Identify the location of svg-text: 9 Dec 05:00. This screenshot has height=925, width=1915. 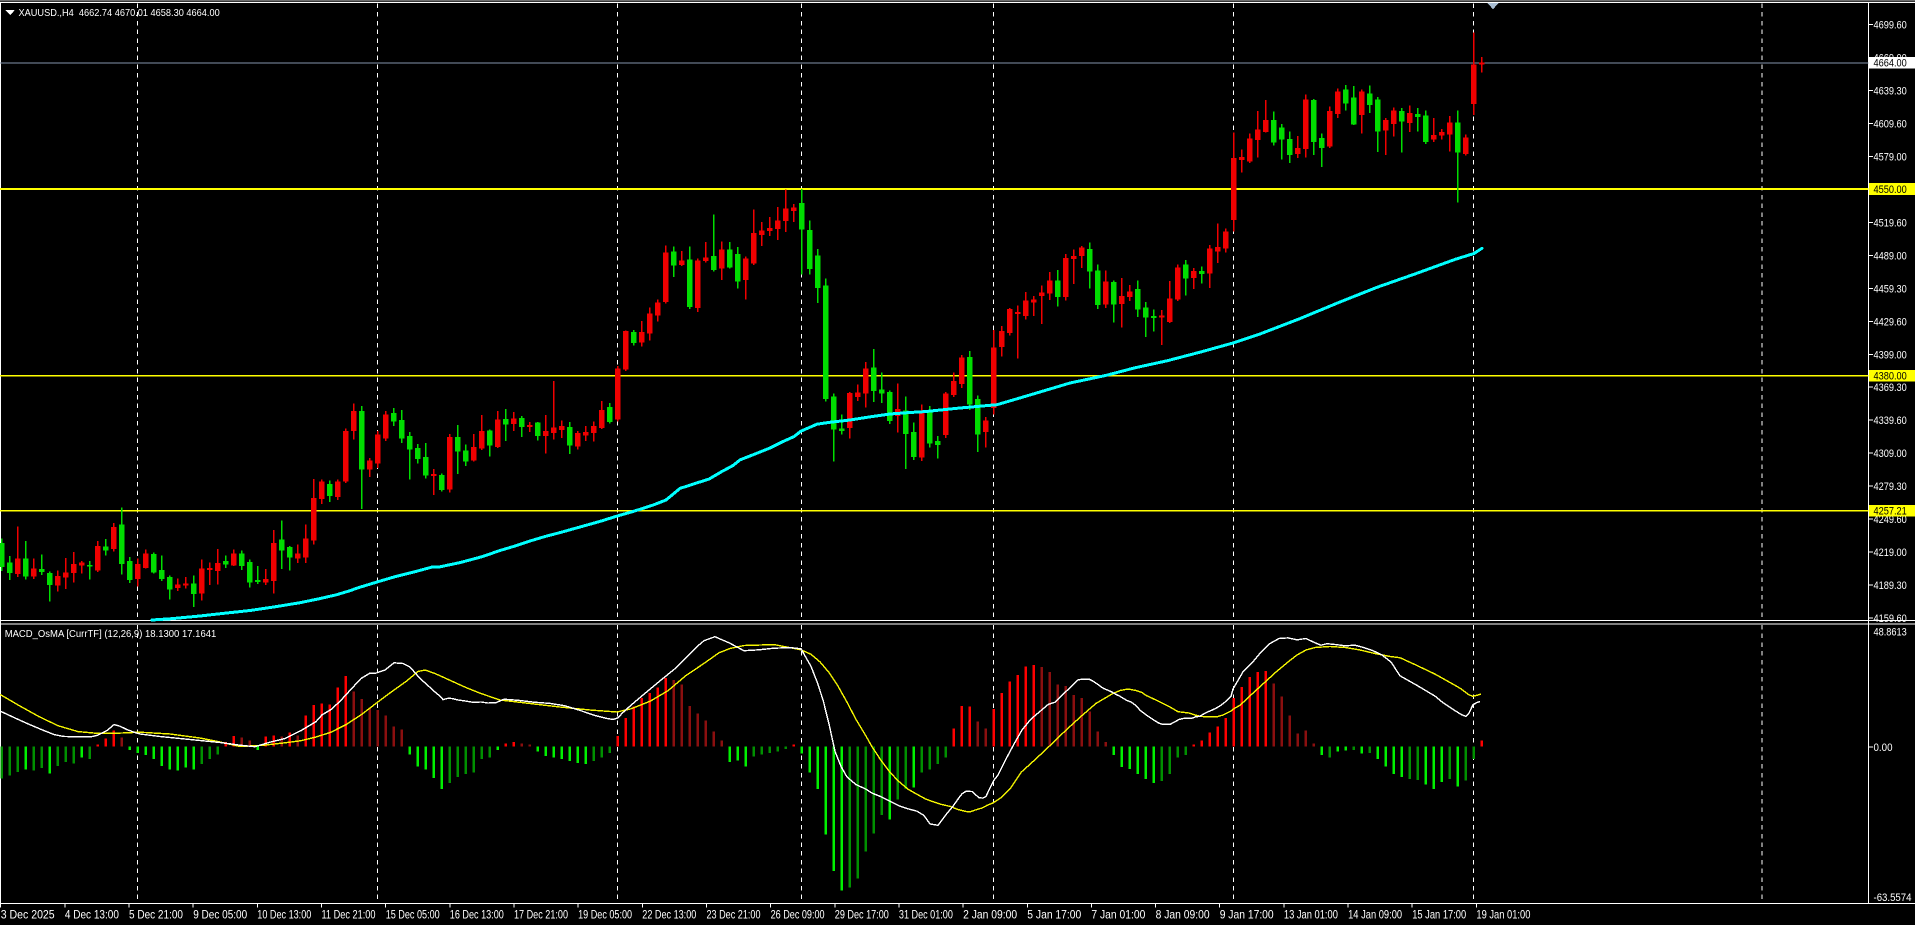
(220, 914).